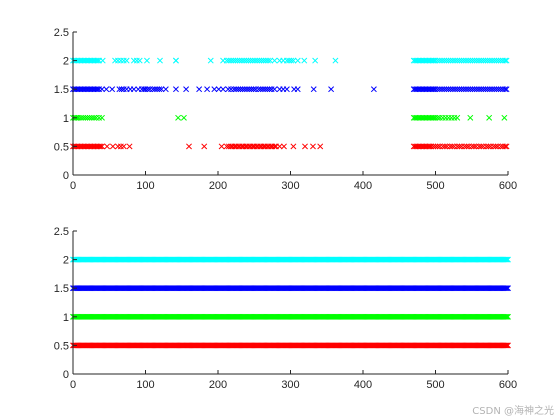 Image resolution: width=560 pixels, height=420 pixels. What do you see at coordinates (290, 385) in the screenshot?
I see `x-tick-label: 300` at bounding box center [290, 385].